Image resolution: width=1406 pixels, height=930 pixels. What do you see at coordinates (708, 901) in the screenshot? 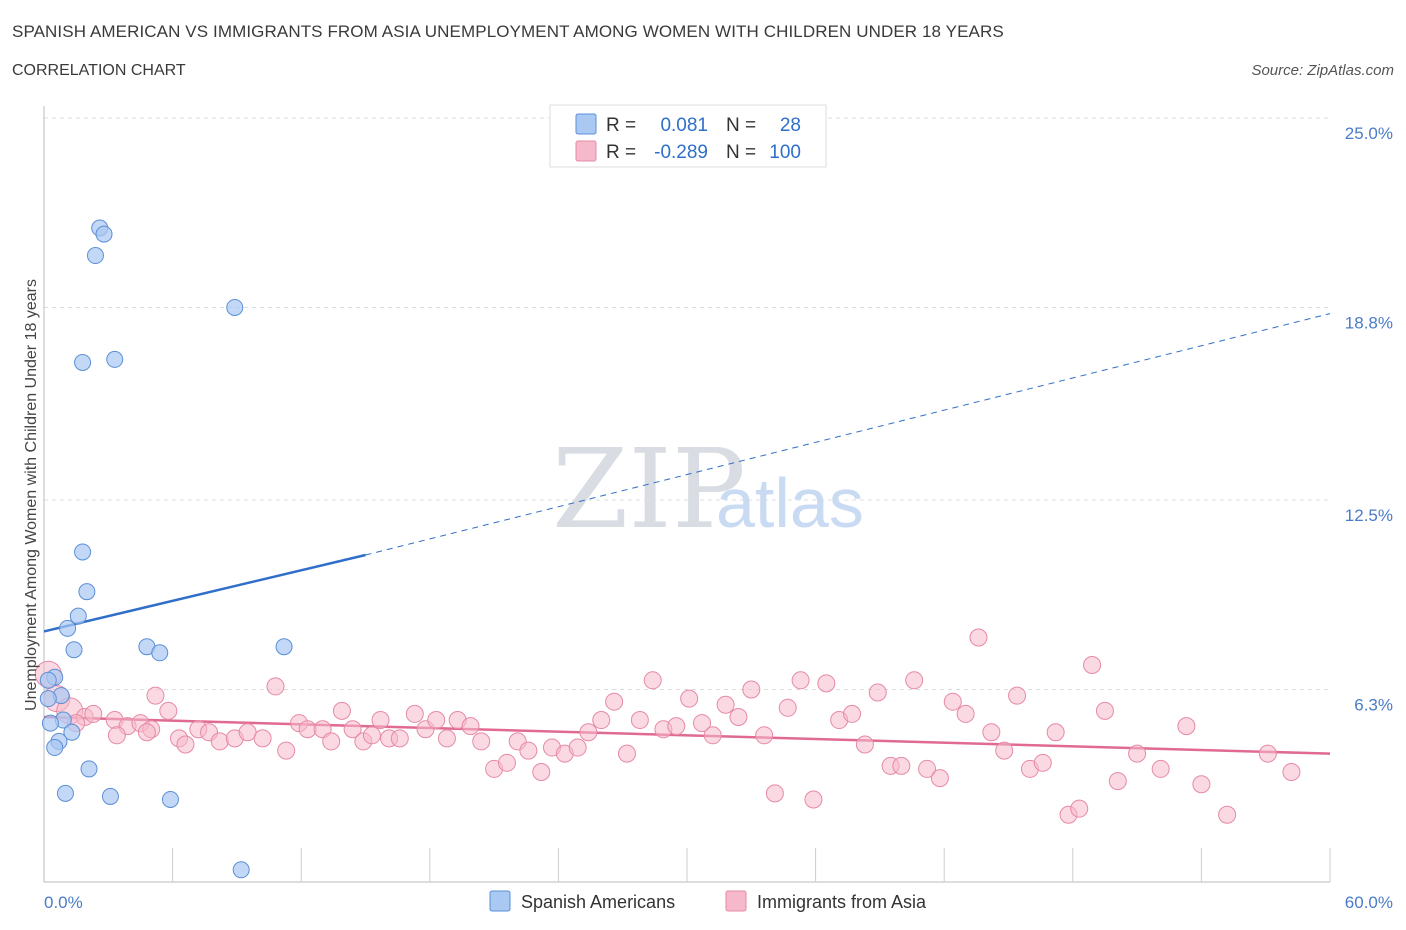
I see `series-legend: Spanish Americans Immigrants from Asia` at bounding box center [708, 901].